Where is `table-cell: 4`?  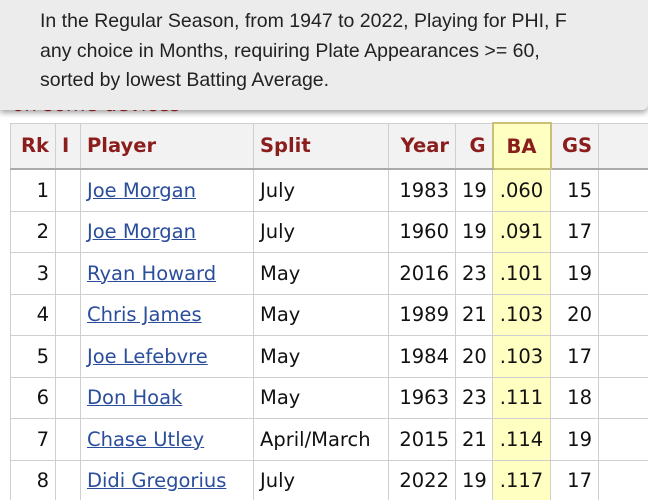
table-cell: 4 is located at coordinates (33, 314).